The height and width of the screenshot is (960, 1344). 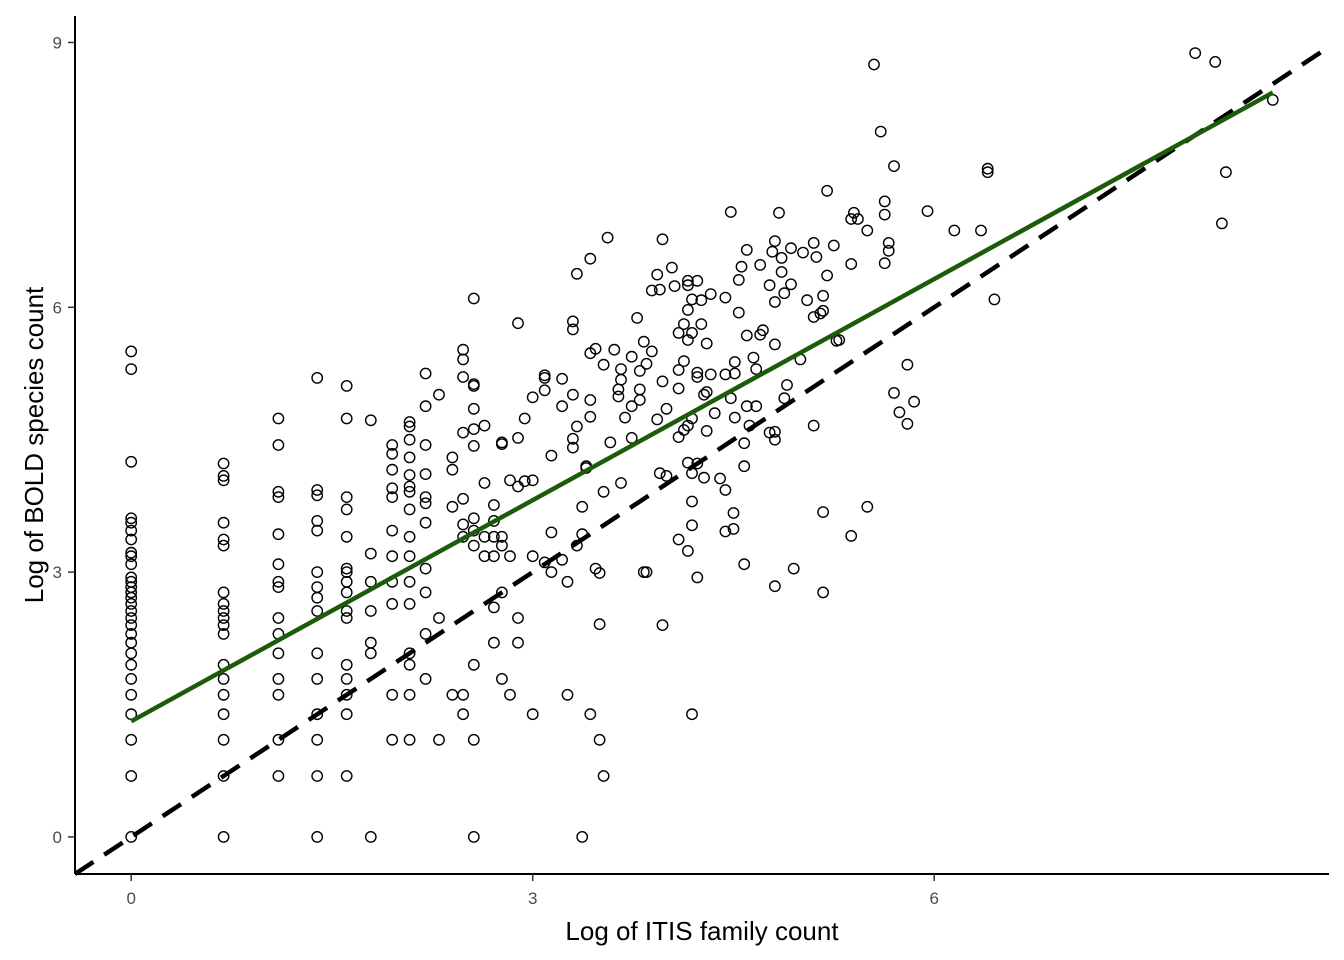 I want to click on x-tick-label: 0, so click(x=130, y=898).